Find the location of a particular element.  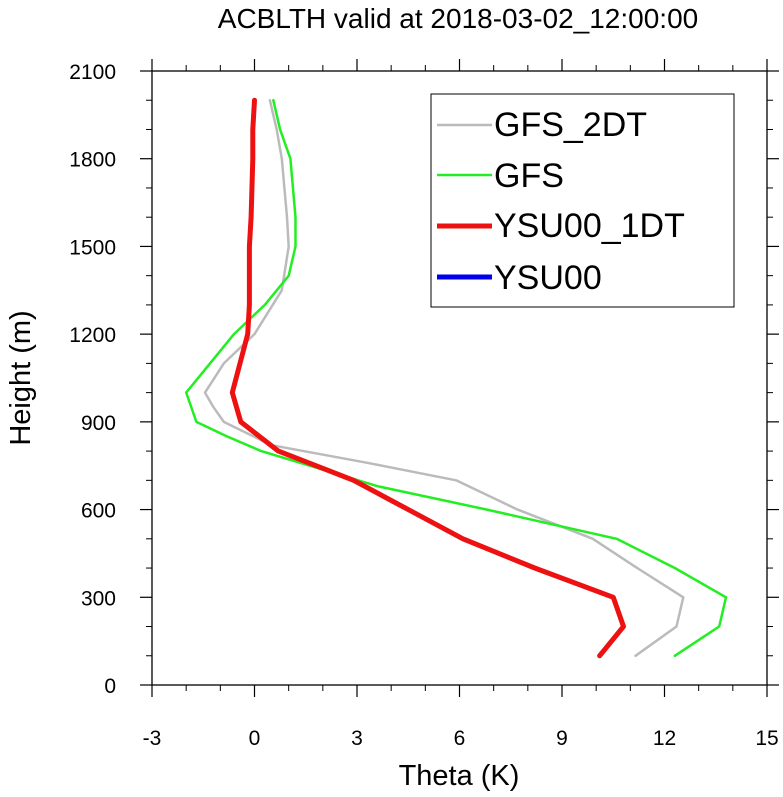

legend-label-ysu00: YSU00 is located at coordinates (548, 278).